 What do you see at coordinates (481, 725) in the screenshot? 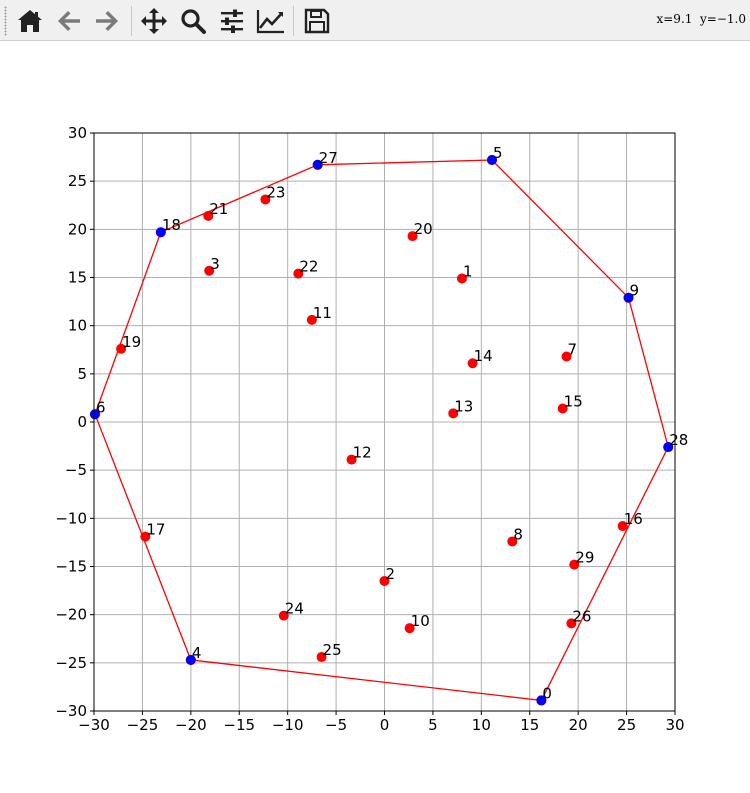
I see `x-tick-label: 10` at bounding box center [481, 725].